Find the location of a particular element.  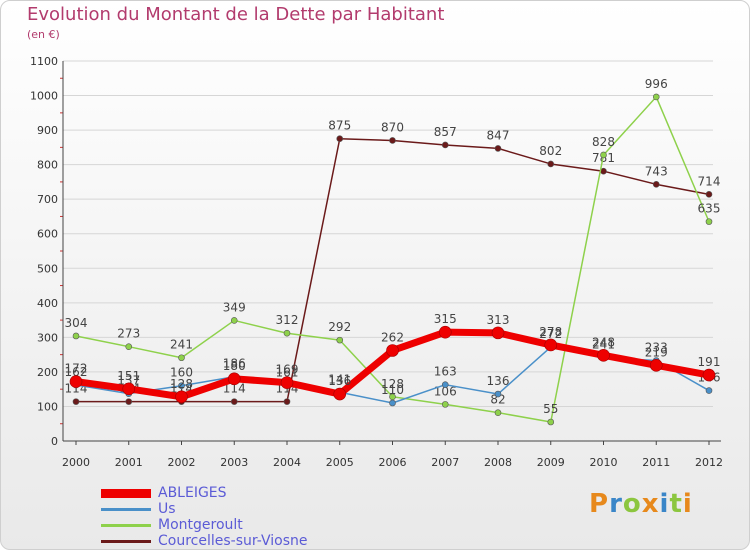

y-tick-label: 400 is located at coordinates (47, 303).